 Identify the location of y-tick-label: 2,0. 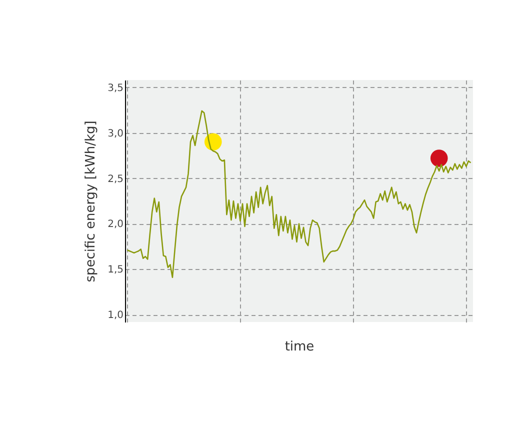
(116, 224).